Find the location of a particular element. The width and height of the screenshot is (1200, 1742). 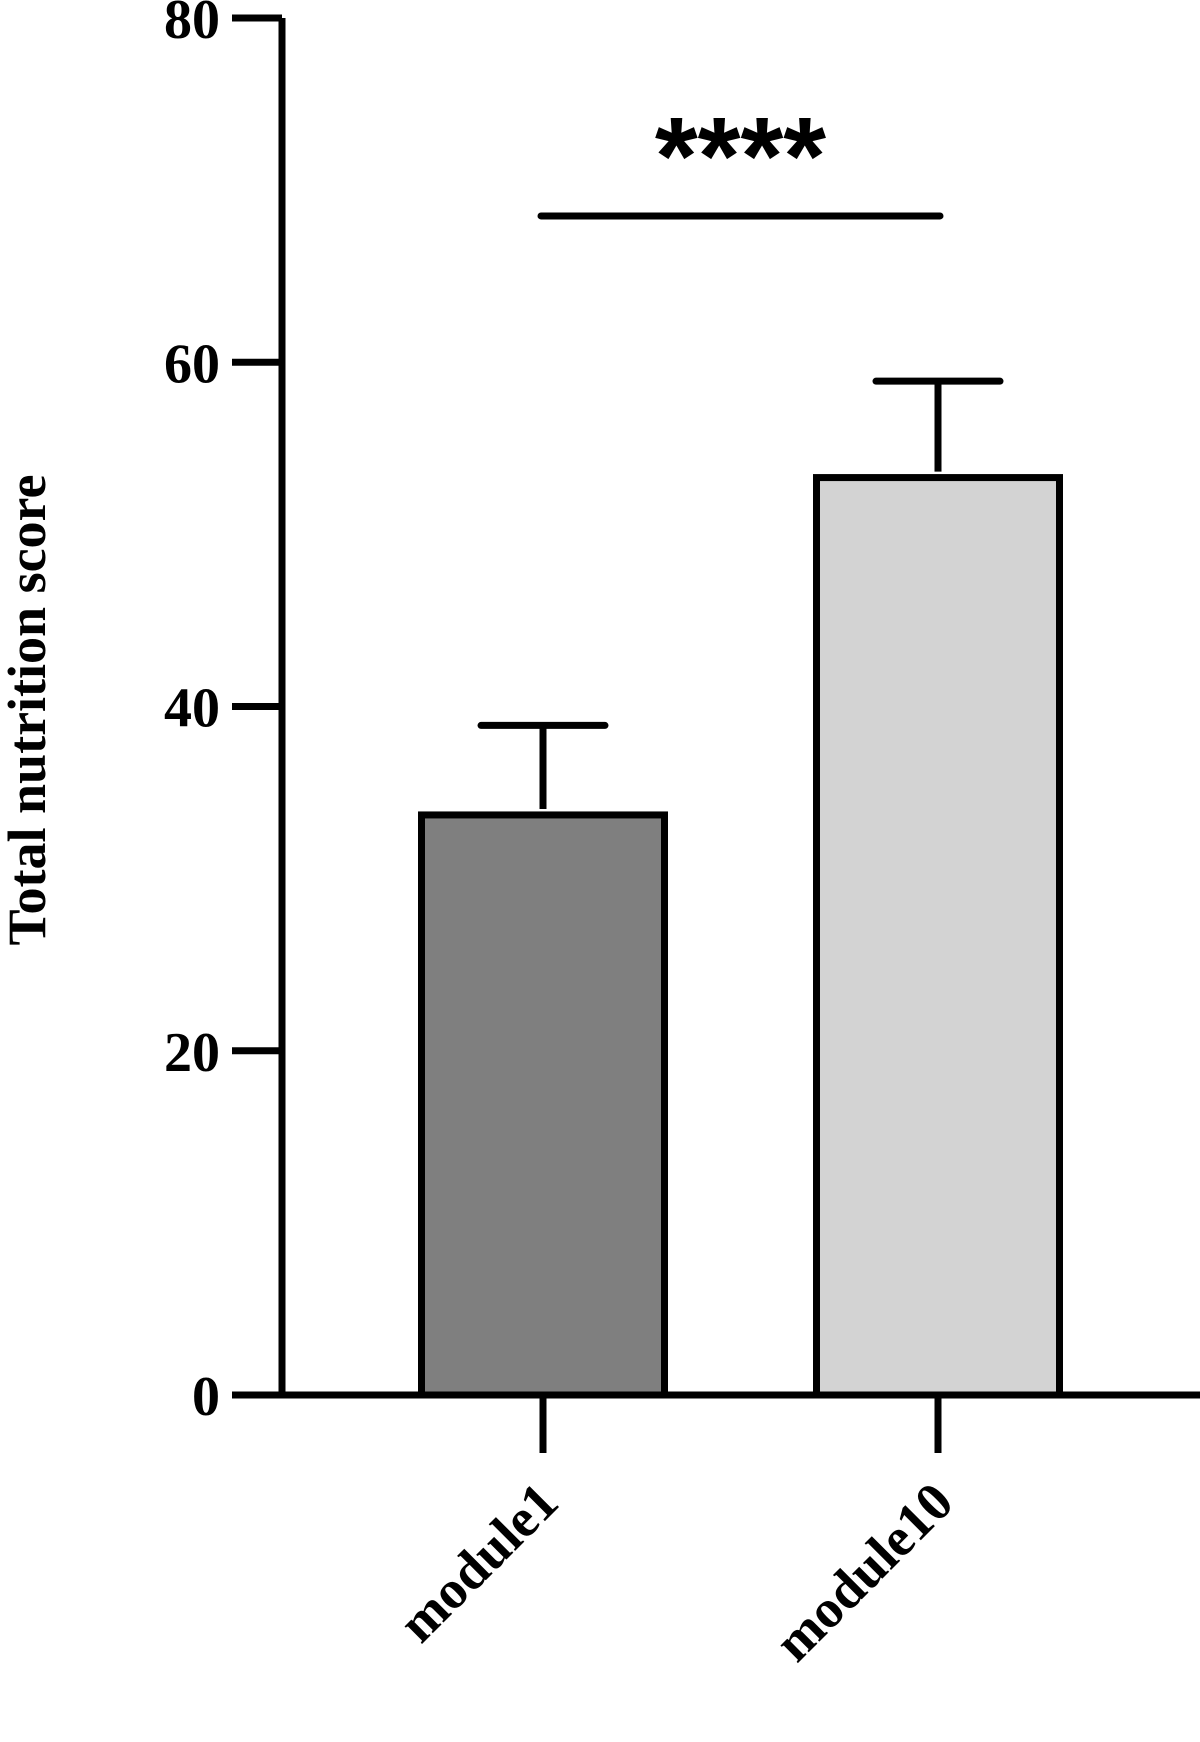

significance-label: **** is located at coordinates (740, 156).